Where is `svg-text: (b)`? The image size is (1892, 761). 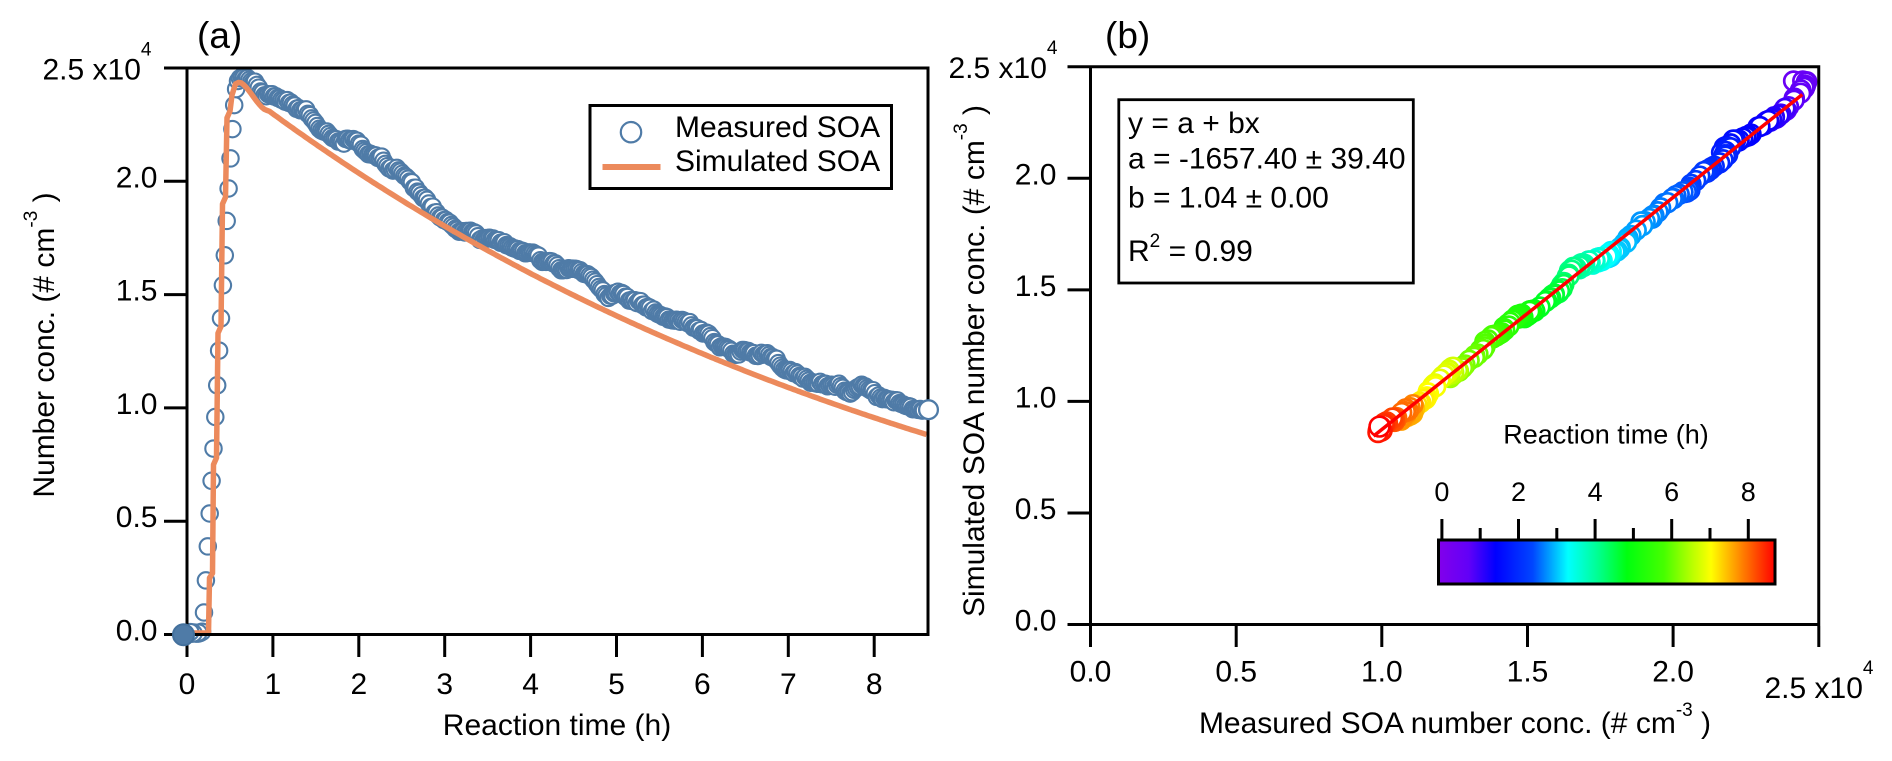
svg-text: (b) is located at coordinates (1127, 35).